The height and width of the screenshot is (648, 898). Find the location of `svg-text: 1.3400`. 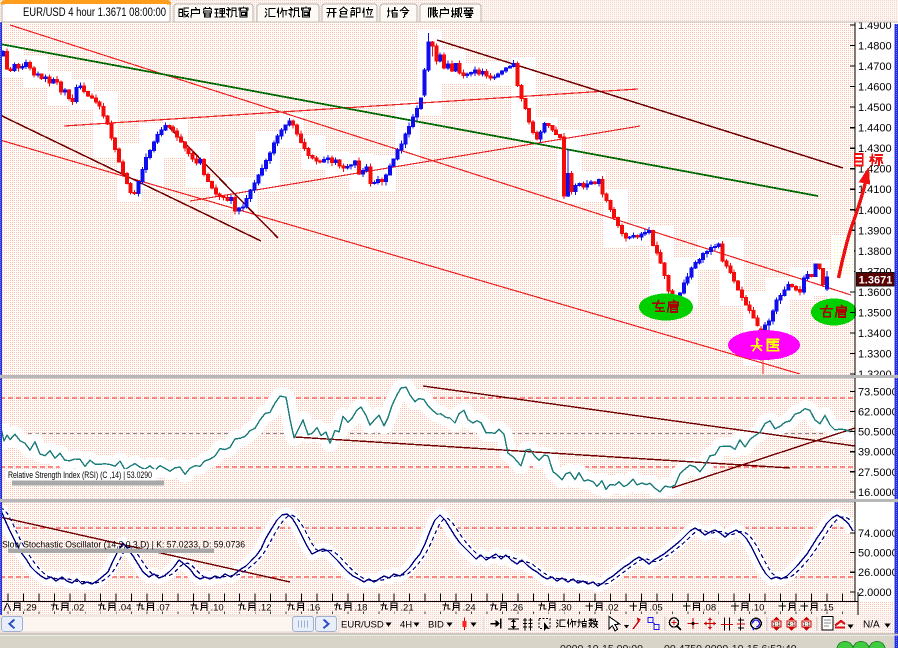

svg-text: 1.3400 is located at coordinates (875, 334).